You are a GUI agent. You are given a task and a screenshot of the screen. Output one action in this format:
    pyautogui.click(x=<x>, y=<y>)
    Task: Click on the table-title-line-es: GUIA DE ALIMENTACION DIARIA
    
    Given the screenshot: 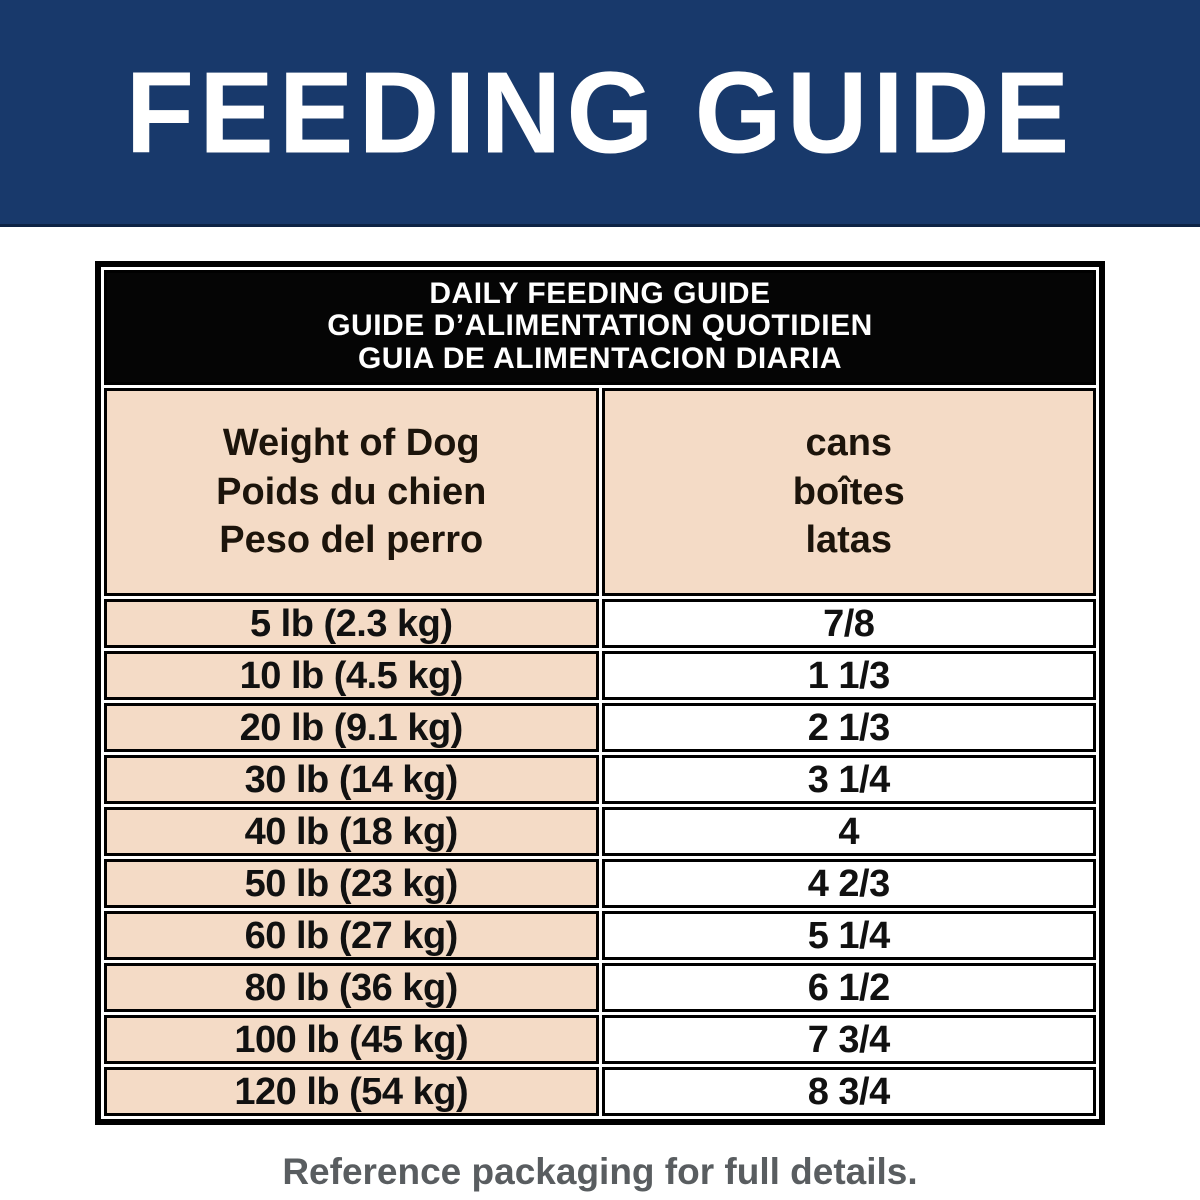 What is the action you would take?
    pyautogui.click(x=600, y=358)
    